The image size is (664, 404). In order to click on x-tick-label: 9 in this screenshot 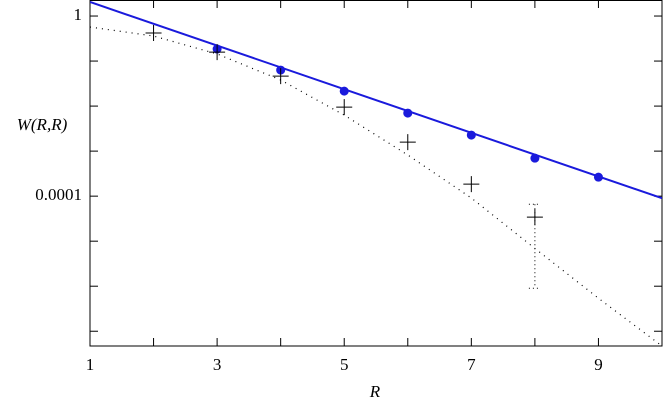, I will do `click(598, 364)`.